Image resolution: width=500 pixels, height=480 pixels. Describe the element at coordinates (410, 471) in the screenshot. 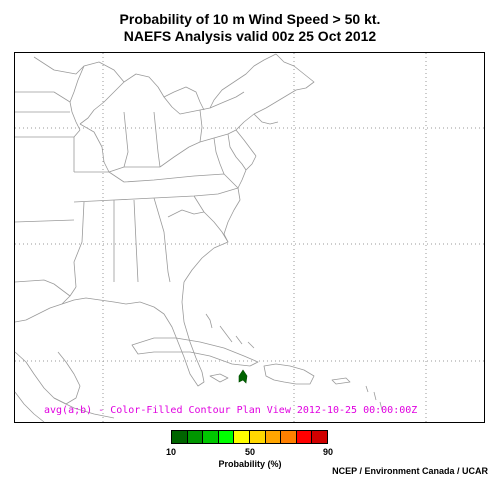

I see `credit-line: NCEP / Environment Canada / UCAR` at that location.